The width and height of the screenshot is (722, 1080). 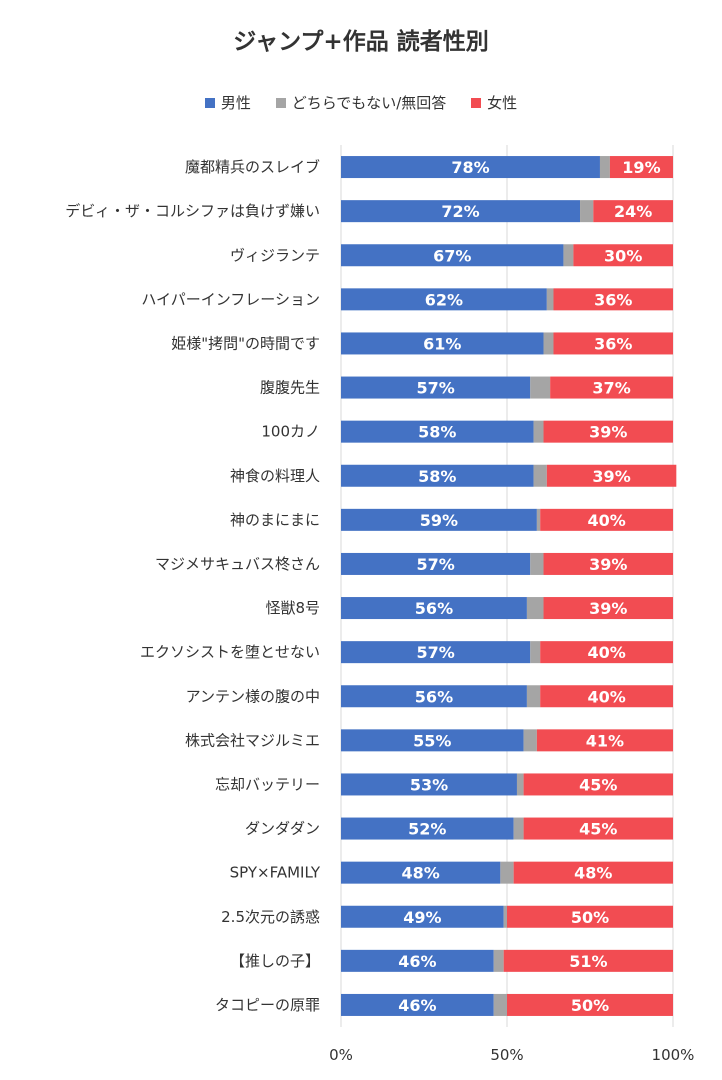 I want to click on category-label: 姫様"拷問"の時間です, so click(x=245, y=343).